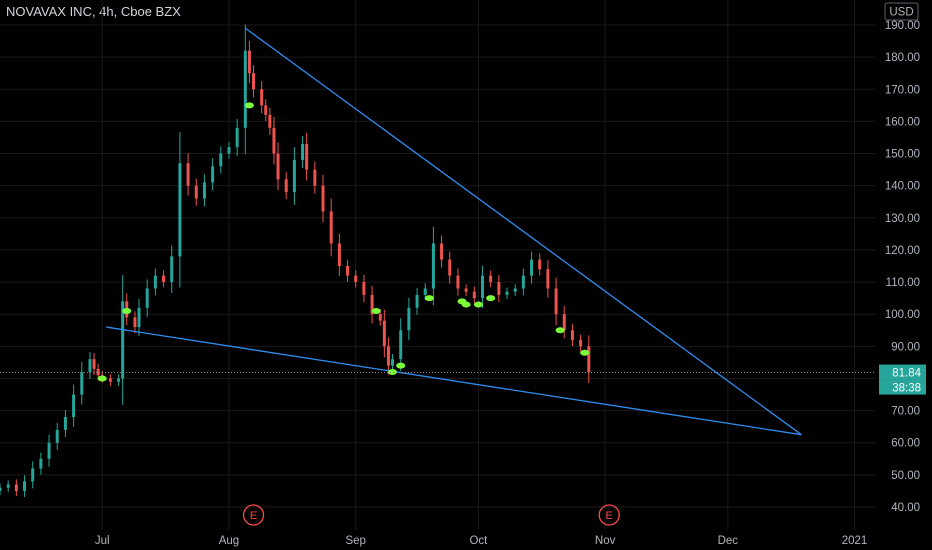 Image resolution: width=932 pixels, height=550 pixels. What do you see at coordinates (905, 444) in the screenshot?
I see `y-tick-label: 60.00` at bounding box center [905, 444].